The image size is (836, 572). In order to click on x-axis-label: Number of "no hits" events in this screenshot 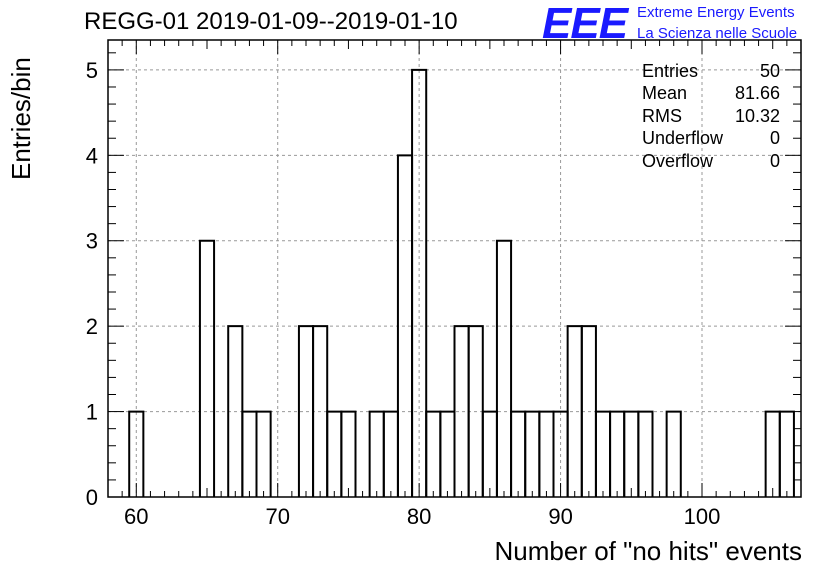, I will do `click(648, 551)`.